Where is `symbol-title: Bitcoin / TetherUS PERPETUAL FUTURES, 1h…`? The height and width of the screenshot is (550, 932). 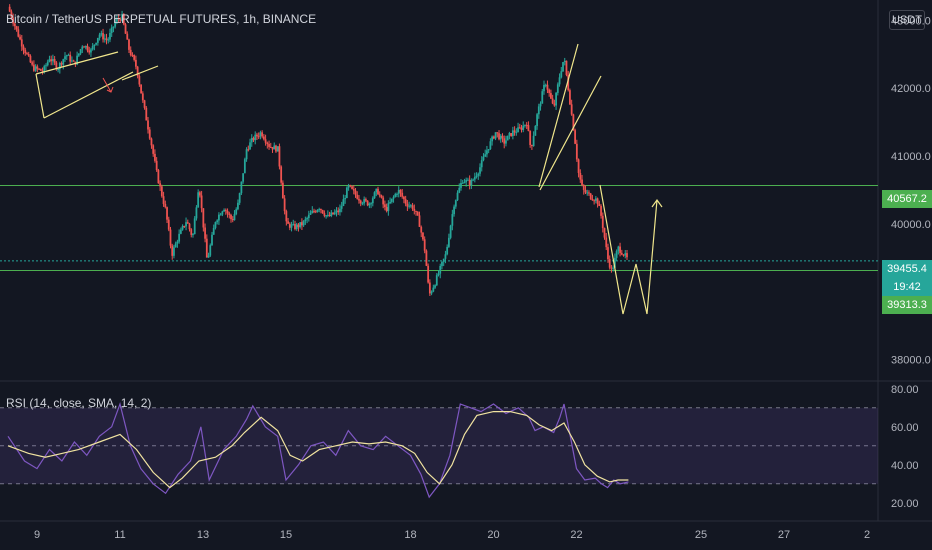 symbol-title: Bitcoin / TetherUS PERPETUAL FUTURES, 1h… is located at coordinates (161, 19).